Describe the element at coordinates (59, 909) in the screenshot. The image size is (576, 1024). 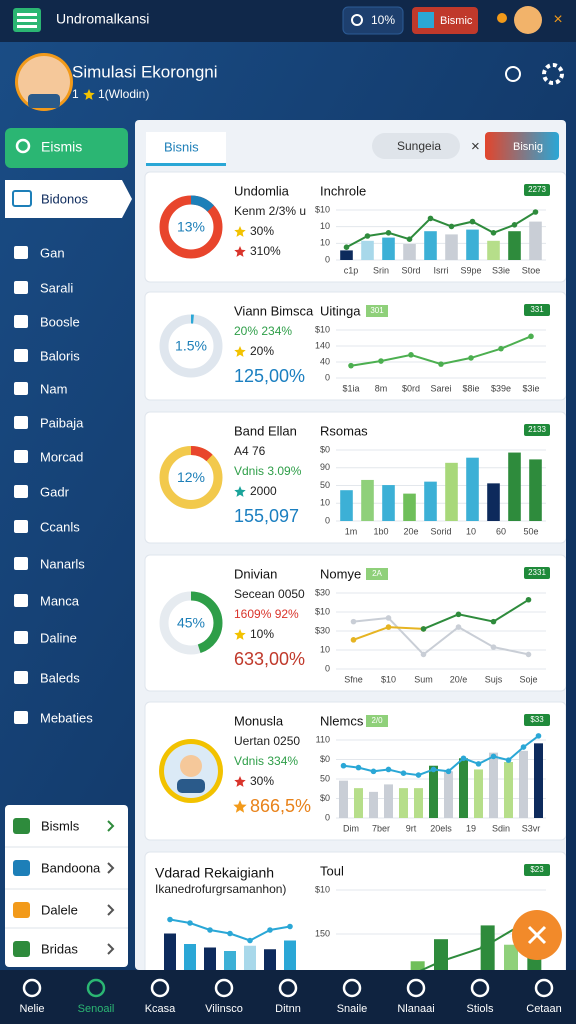
I see `sidebar-bottom-item: Dalele` at that location.